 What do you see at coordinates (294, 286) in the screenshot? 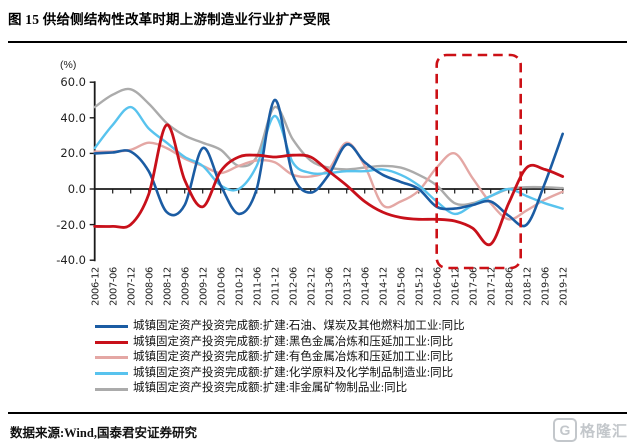
I see `x-axis-tick-label: 2012-06` at bounding box center [294, 286].